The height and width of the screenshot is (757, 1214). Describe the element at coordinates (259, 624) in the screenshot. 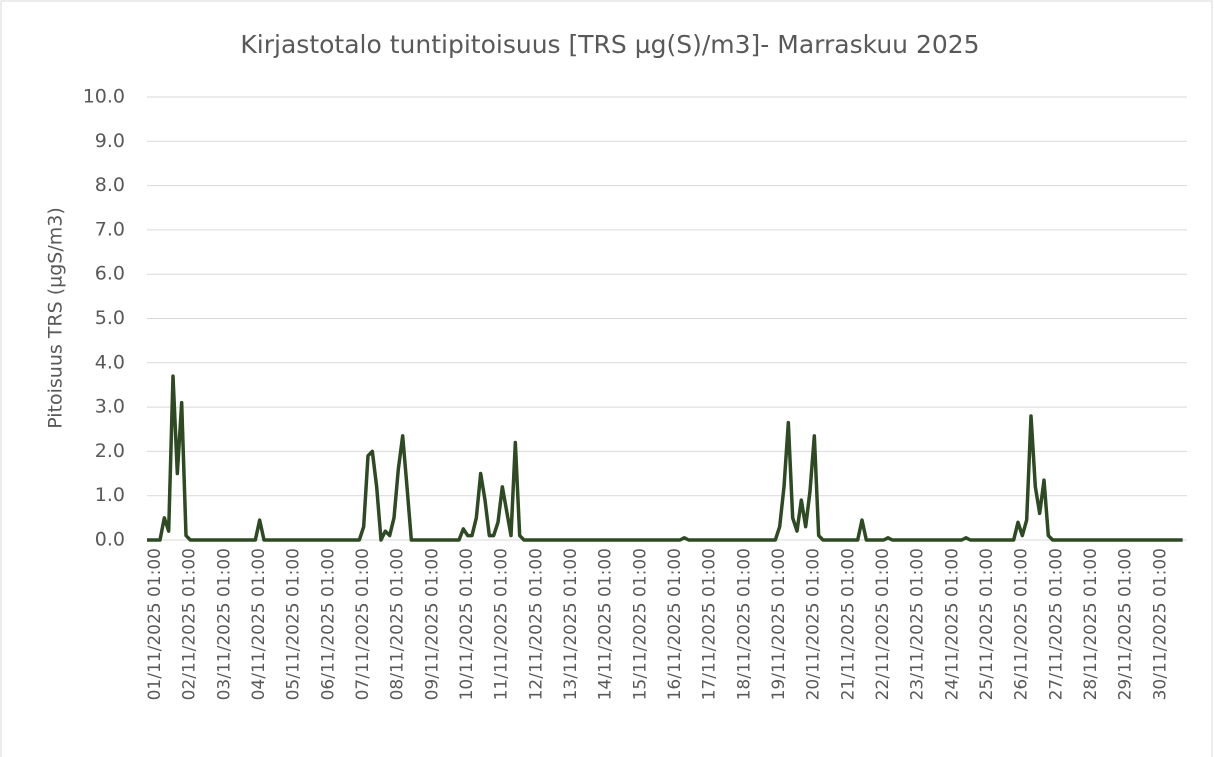

I see `x-tick-label: 04/11/2025 01:00` at that location.